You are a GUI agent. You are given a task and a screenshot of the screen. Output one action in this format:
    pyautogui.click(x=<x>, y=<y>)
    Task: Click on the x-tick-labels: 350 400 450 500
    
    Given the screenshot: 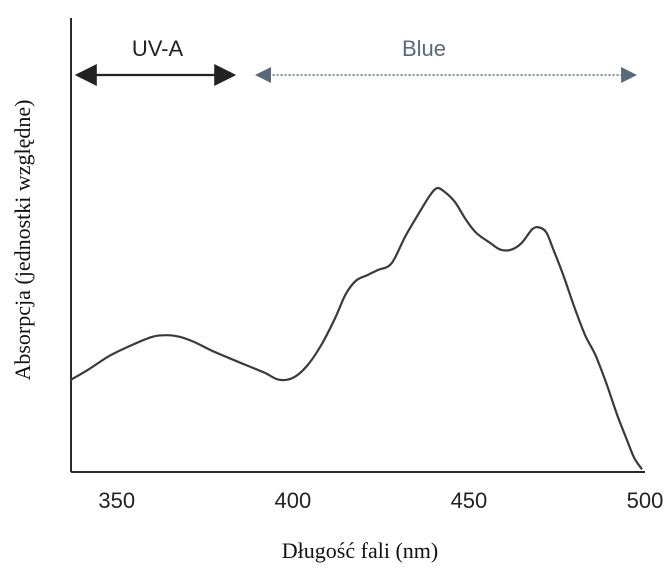 What is the action you would take?
    pyautogui.click(x=380, y=500)
    